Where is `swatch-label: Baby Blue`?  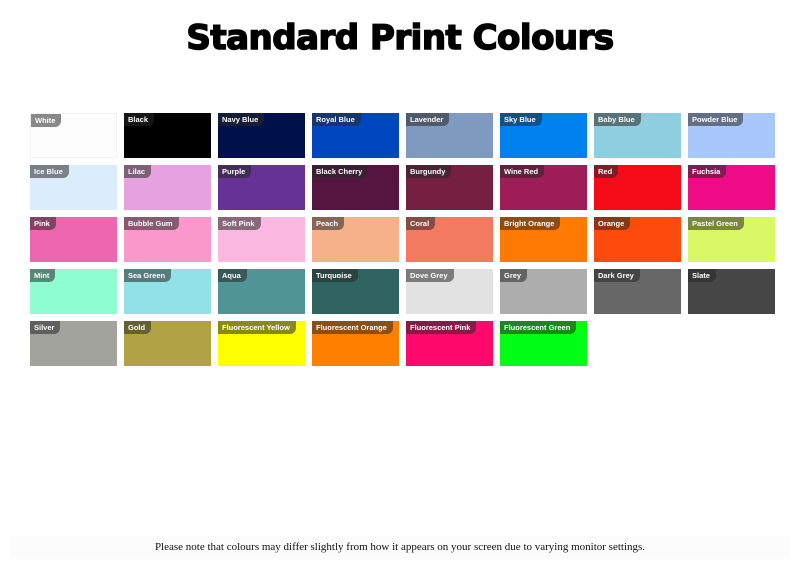 swatch-label: Baby Blue is located at coordinates (617, 119).